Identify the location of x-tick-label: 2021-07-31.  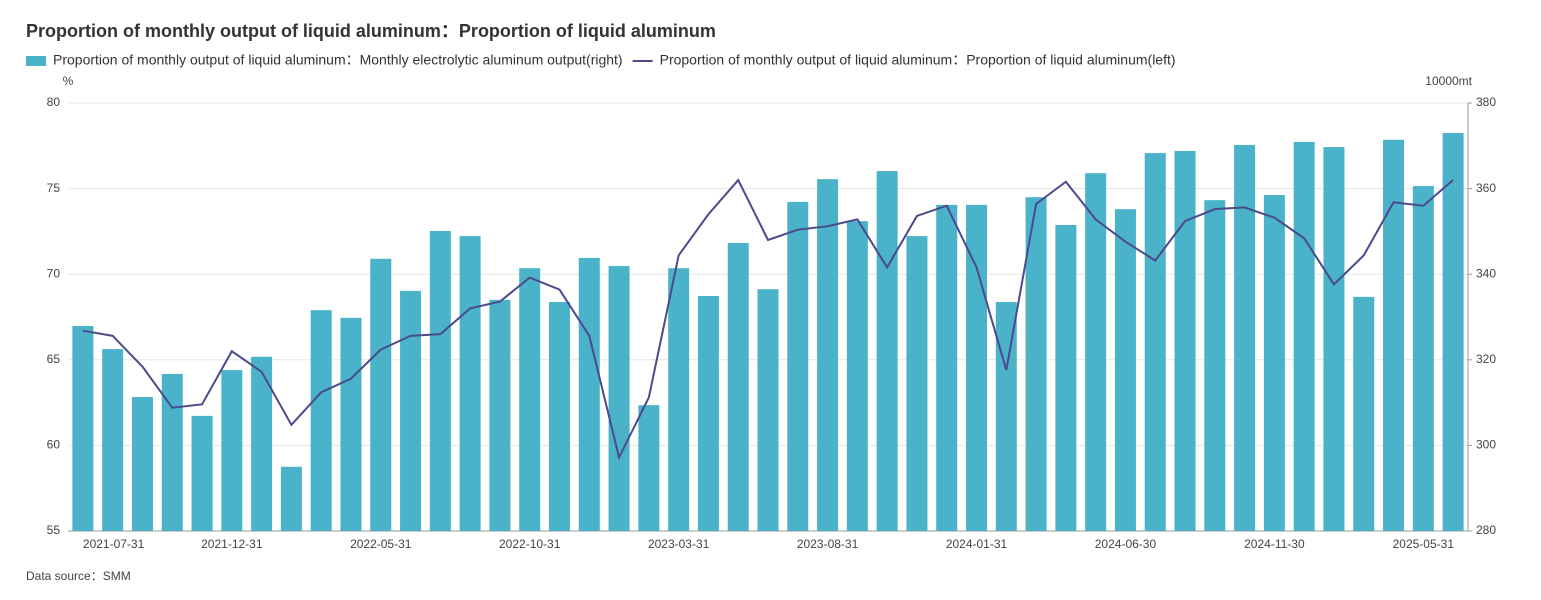
(114, 544).